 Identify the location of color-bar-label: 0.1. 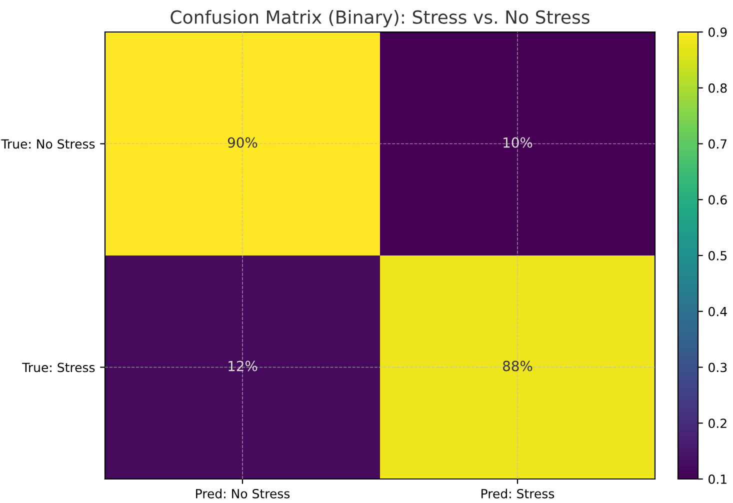
(717, 479).